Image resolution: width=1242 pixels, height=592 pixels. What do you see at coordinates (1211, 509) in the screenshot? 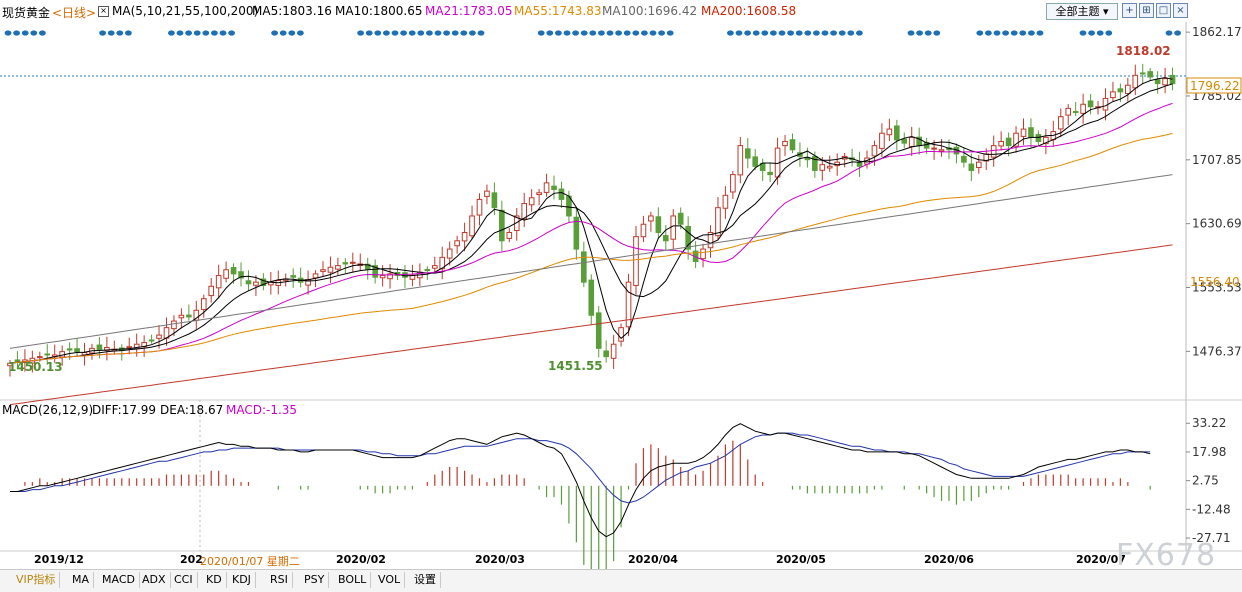
I see `macd-tick-label: -12.48` at bounding box center [1211, 509].